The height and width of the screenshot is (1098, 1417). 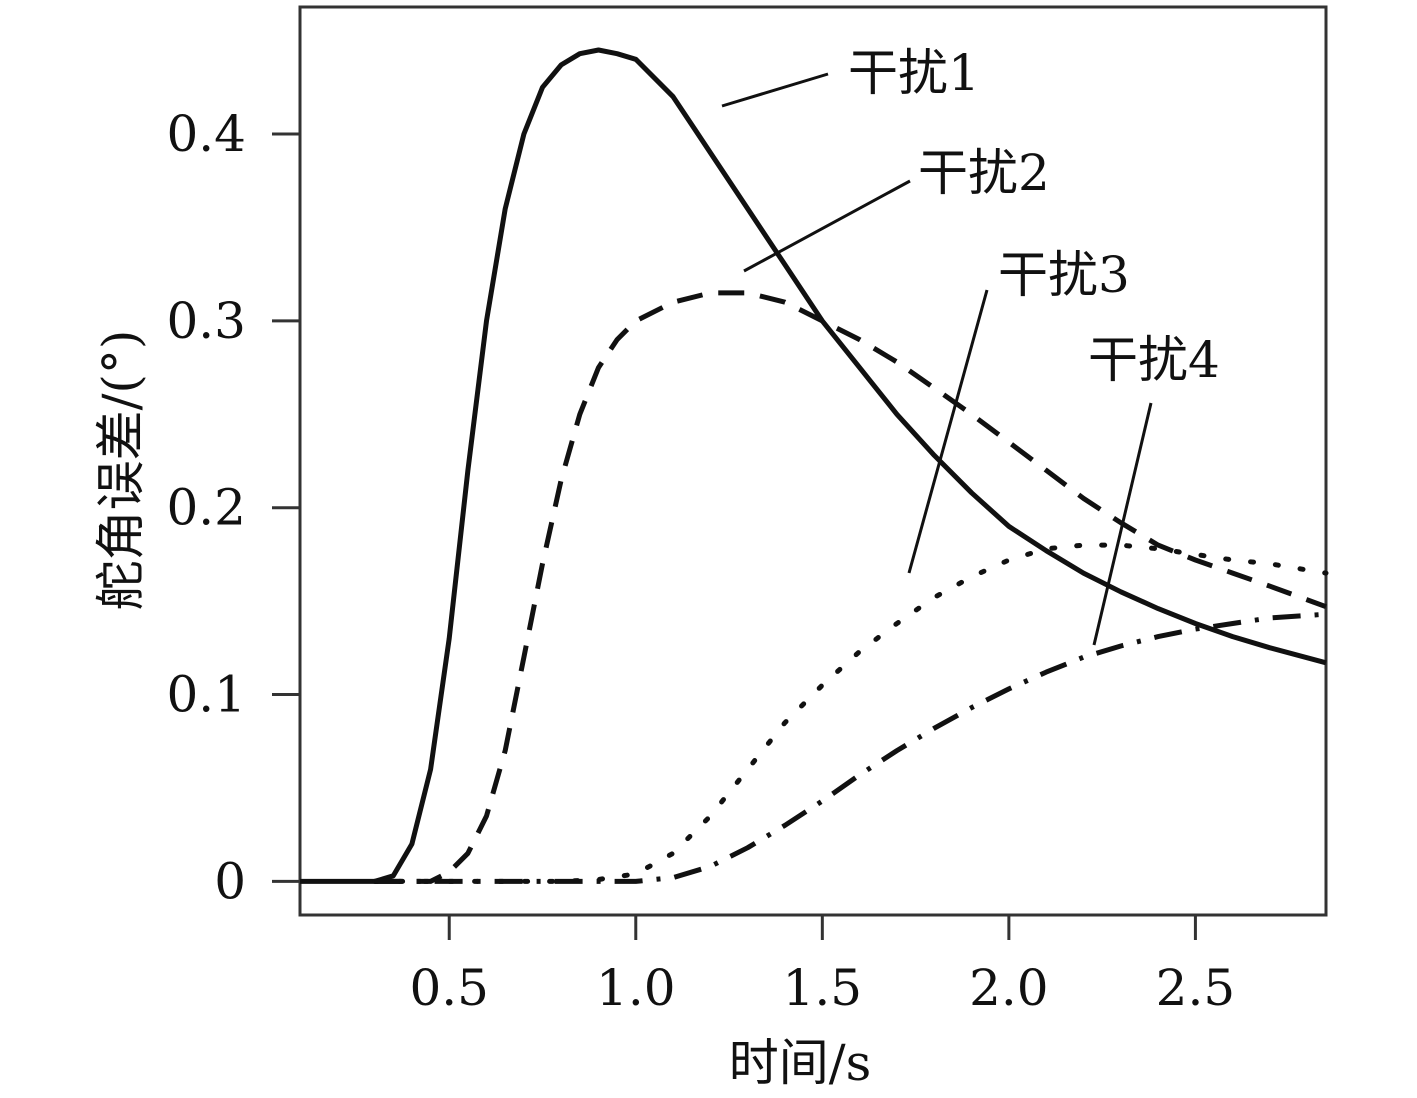 What do you see at coordinates (1009, 988) in the screenshot?
I see `x-tick-label: 2.0` at bounding box center [1009, 988].